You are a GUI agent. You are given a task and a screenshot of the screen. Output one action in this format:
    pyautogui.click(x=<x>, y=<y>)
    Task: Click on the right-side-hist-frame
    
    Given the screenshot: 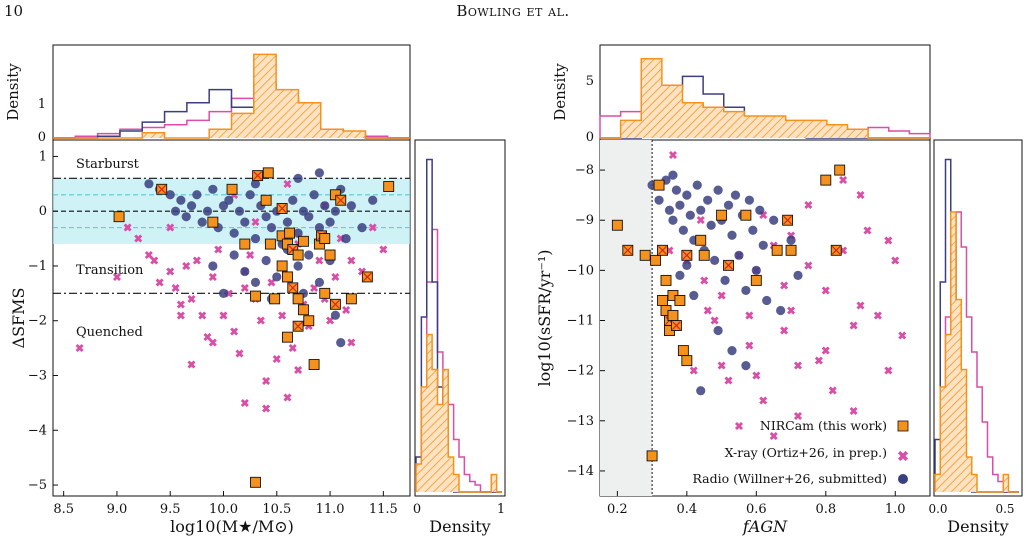 What is the action you would take?
    pyautogui.click(x=978, y=318)
    